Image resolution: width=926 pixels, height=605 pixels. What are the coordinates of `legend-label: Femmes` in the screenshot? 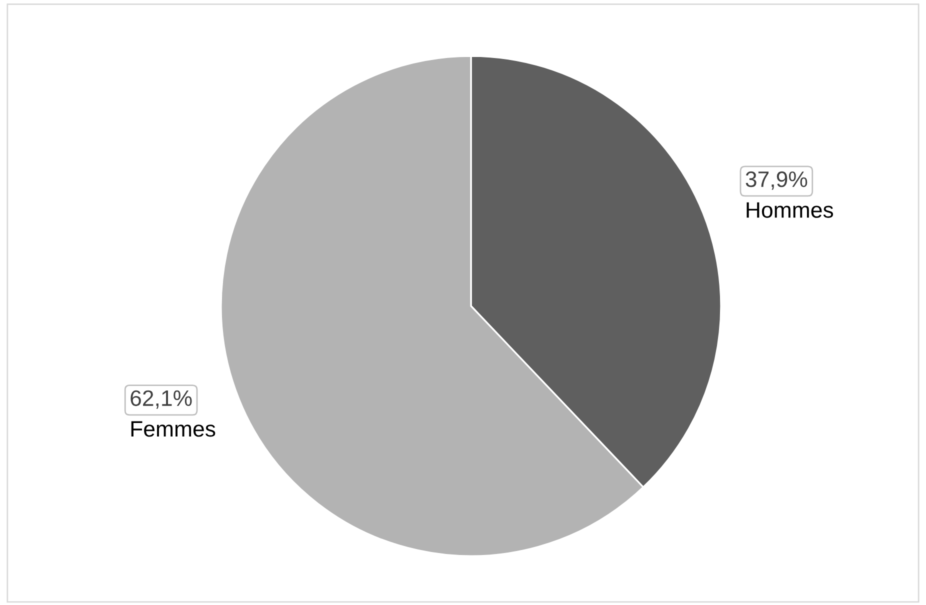 It's located at (173, 429).